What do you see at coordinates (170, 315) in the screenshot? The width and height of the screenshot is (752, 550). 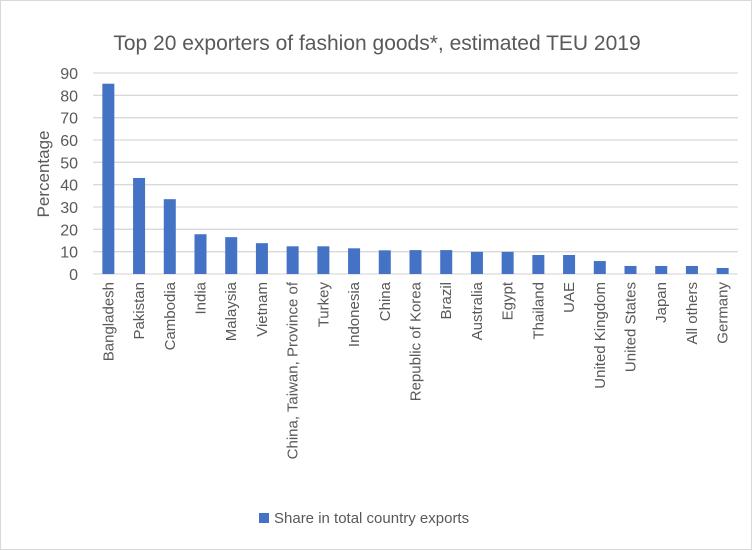 I see `x-tick-label: Cambodia` at bounding box center [170, 315].